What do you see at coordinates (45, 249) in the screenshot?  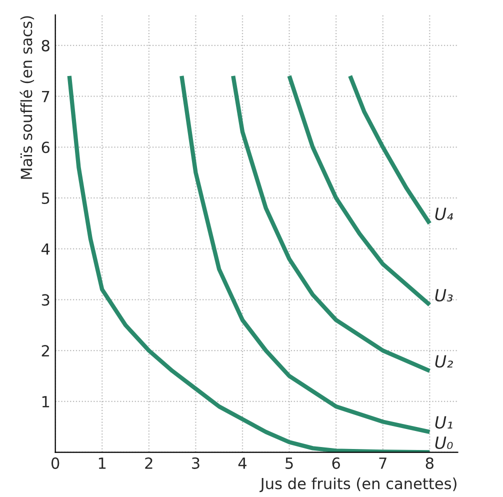 I see `y-tick-label: 4` at bounding box center [45, 249].